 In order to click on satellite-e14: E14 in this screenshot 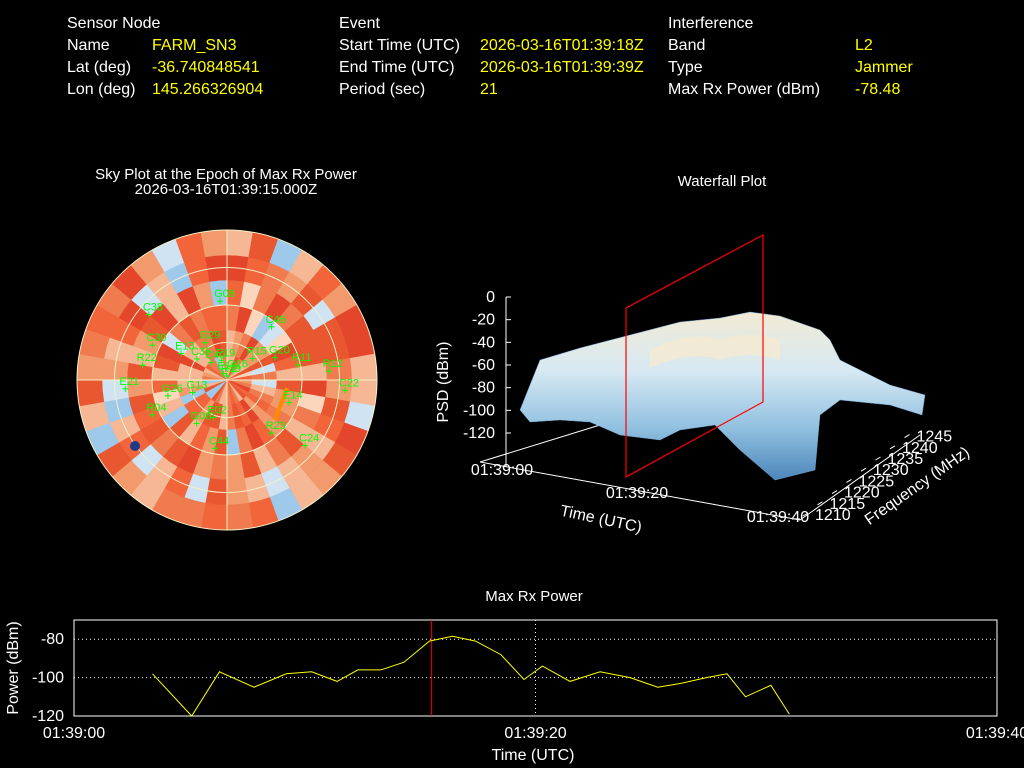, I will do `click(293, 398)`.